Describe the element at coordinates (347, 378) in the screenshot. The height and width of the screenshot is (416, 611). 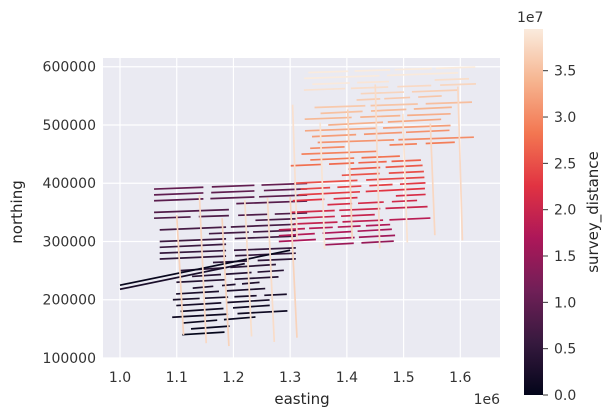
I see `x-tick-label: 1.4` at that location.